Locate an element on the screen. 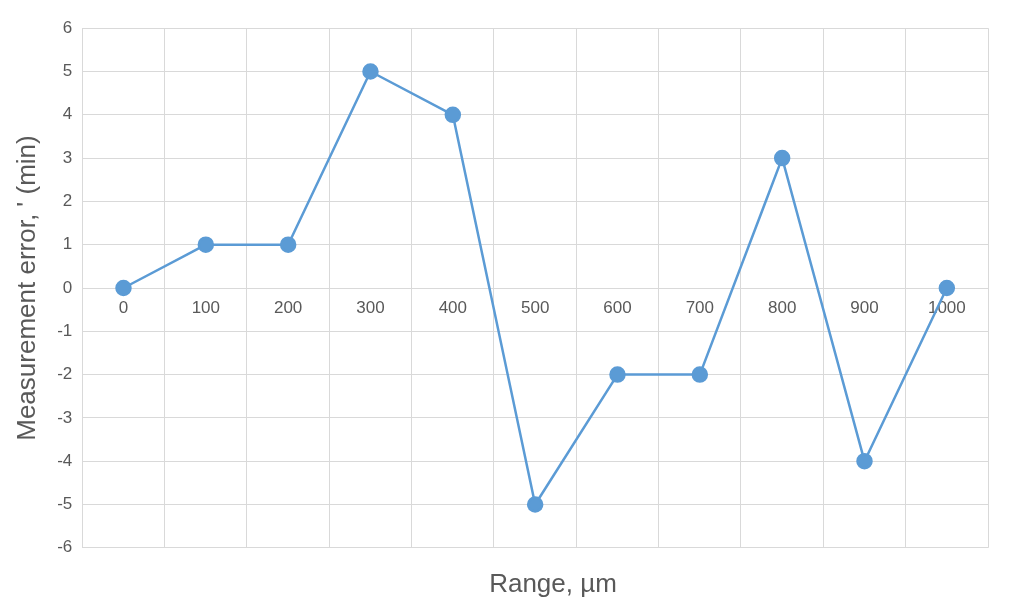 This screenshot has width=1019, height=612. y-tick-label: -5 is located at coordinates (65, 504).